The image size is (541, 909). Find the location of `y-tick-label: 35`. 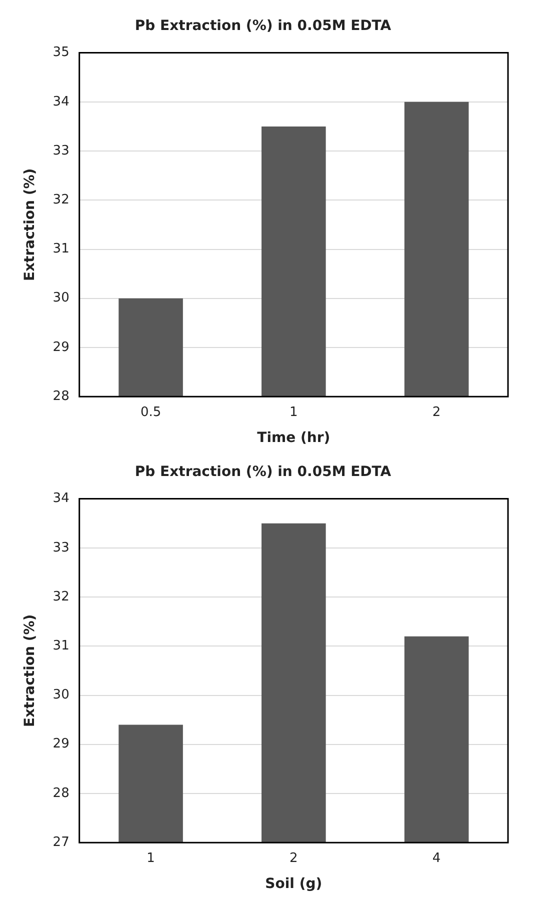

y-tick-label: 35 is located at coordinates (61, 52).